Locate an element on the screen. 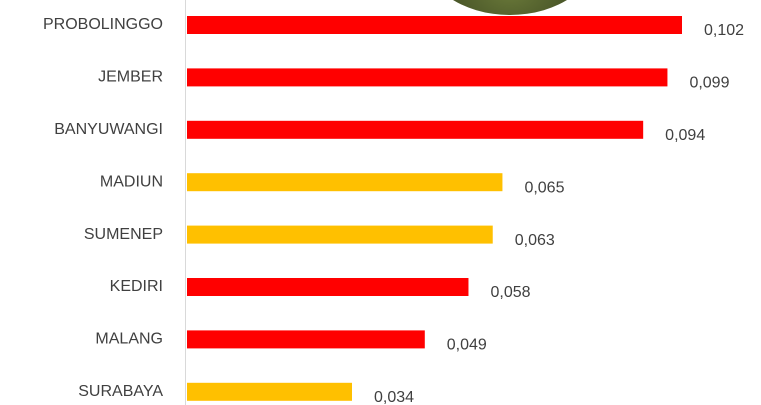  category-label: MADIUN is located at coordinates (131, 181).